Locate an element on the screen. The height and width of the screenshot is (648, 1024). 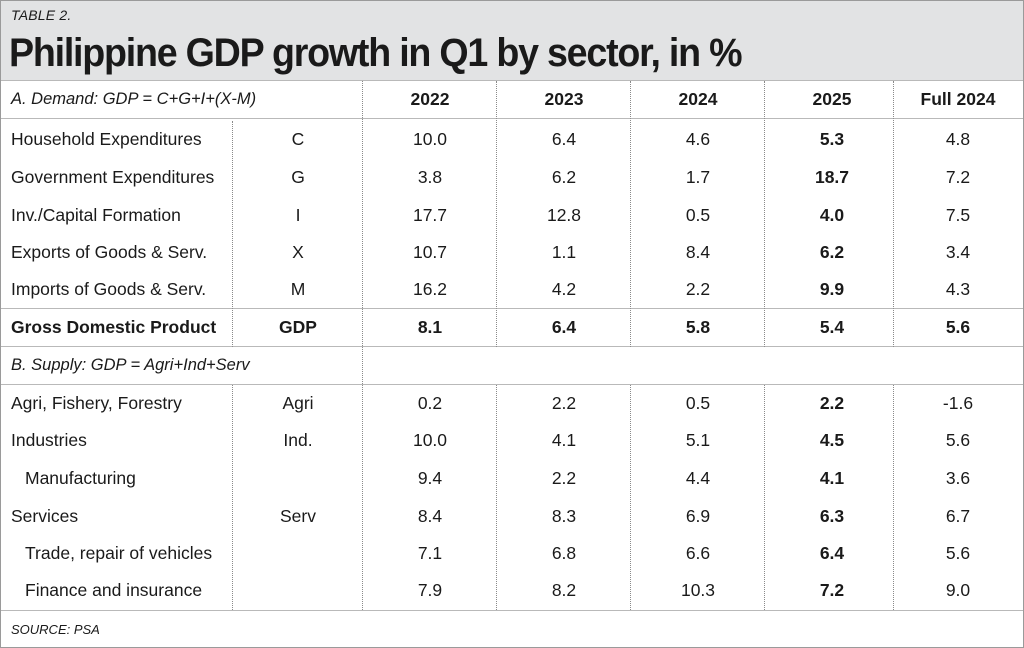
value-2025: 4.0 is located at coordinates (832, 215).